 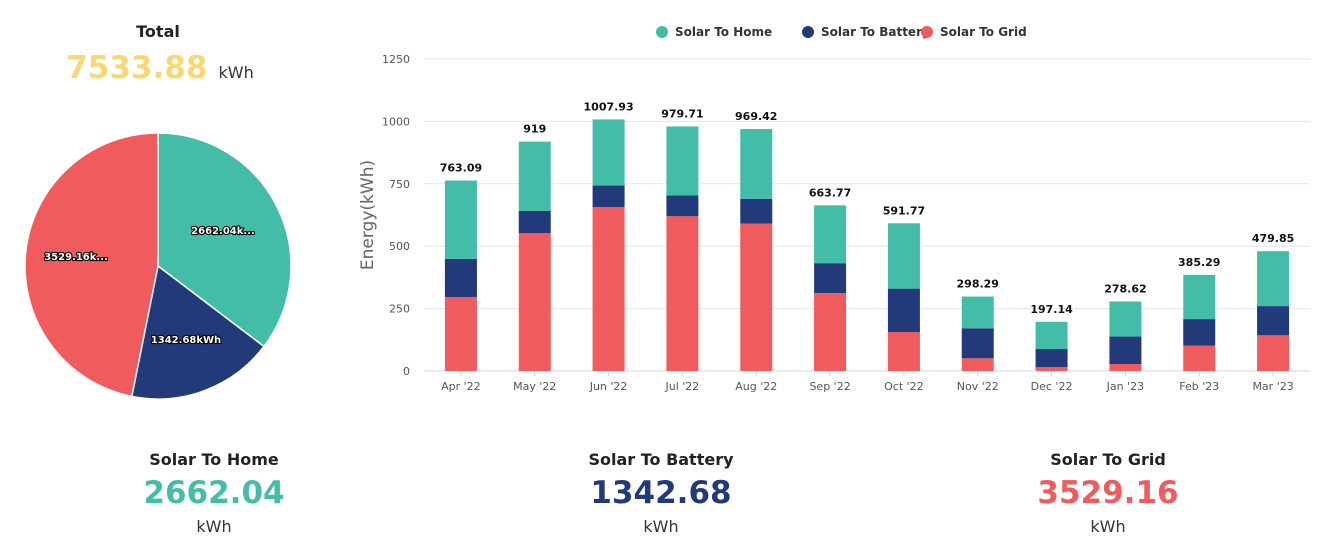 I want to click on summary-value: 2662.04, so click(x=214, y=493).